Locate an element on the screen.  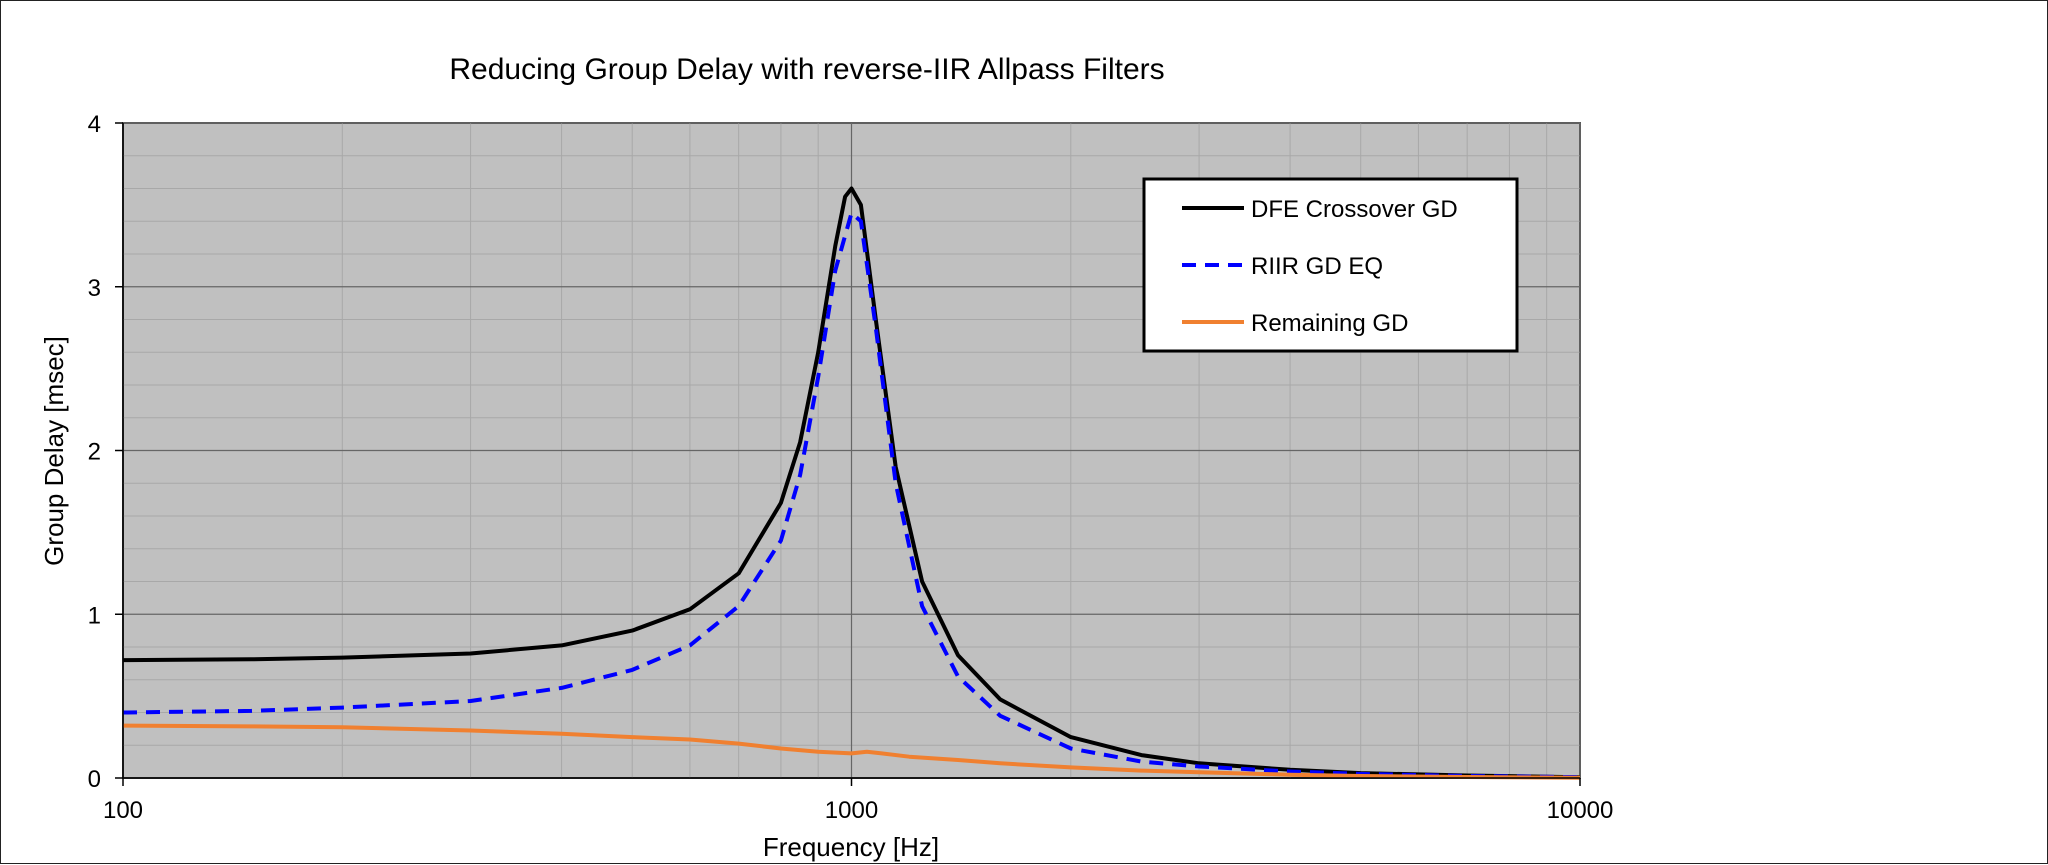
y-tick-label: 4 is located at coordinates (94, 124).